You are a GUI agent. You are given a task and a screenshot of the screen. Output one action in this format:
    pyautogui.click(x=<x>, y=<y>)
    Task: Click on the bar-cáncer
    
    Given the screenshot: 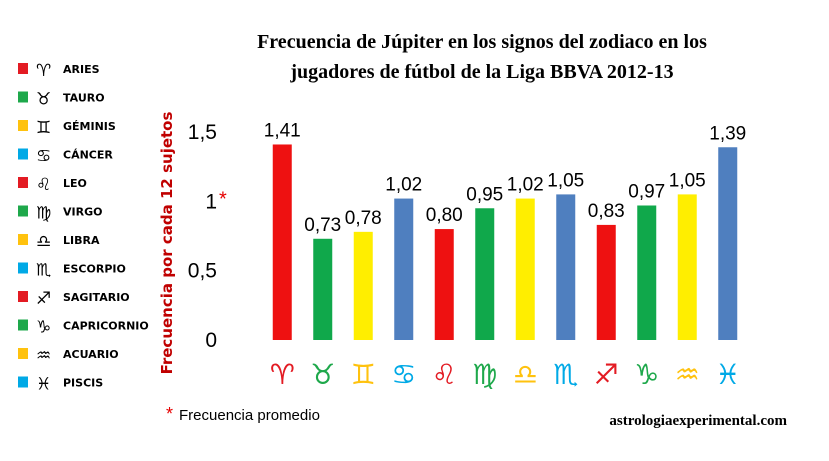 What is the action you would take?
    pyautogui.click(x=404, y=269)
    